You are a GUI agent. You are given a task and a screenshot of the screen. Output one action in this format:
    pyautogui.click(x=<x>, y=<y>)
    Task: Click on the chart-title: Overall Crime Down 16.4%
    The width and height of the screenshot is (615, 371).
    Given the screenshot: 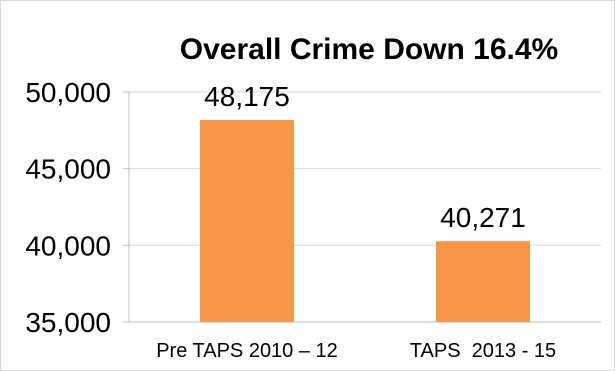 What is the action you would take?
    pyautogui.click(x=369, y=49)
    